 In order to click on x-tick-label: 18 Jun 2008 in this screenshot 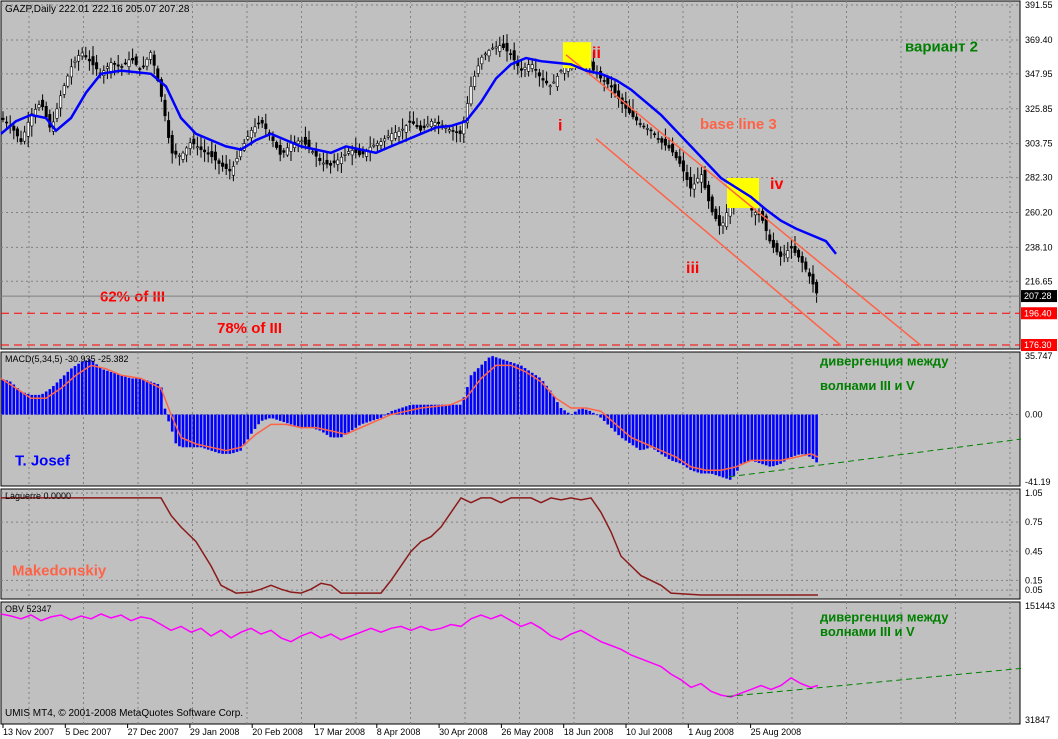, I will do `click(589, 732)`.